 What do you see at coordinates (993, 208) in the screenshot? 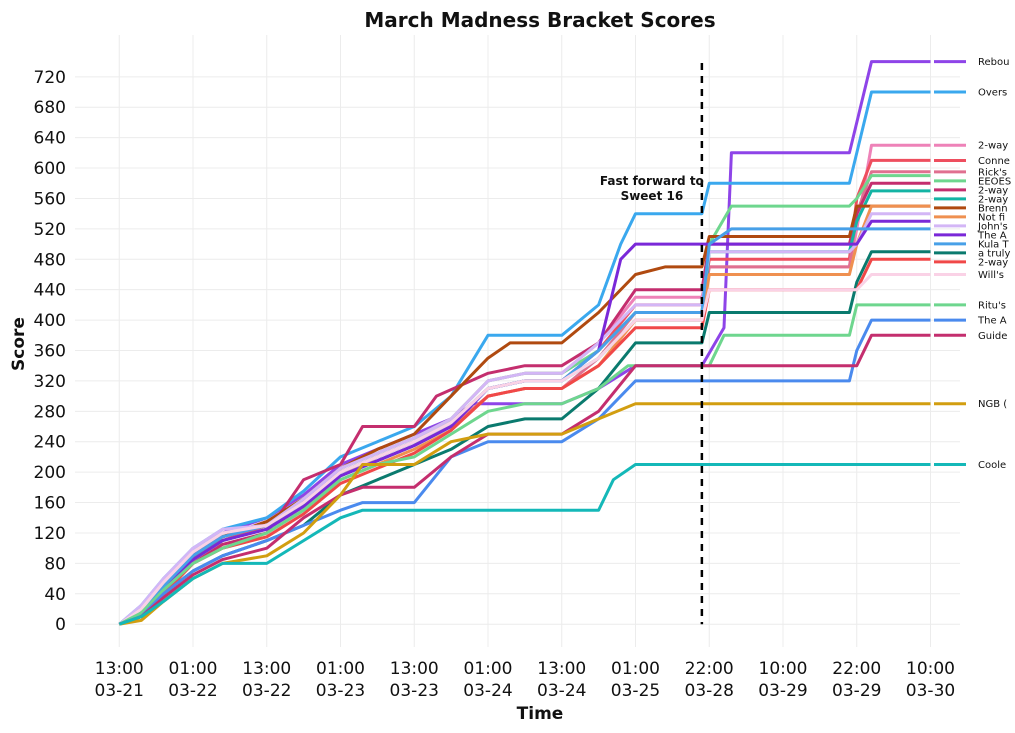
I see `legend-label-8: Brenn` at bounding box center [993, 208].